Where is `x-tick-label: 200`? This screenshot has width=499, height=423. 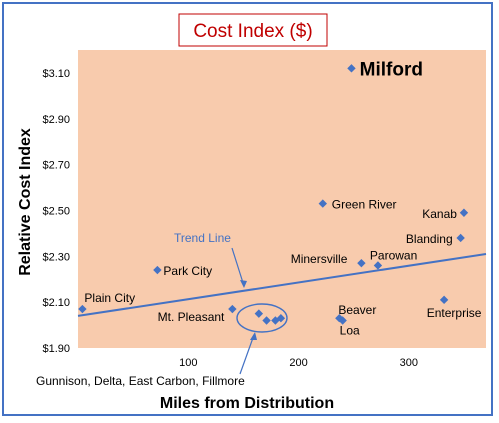
x-tick-label: 200 is located at coordinates (298, 363).